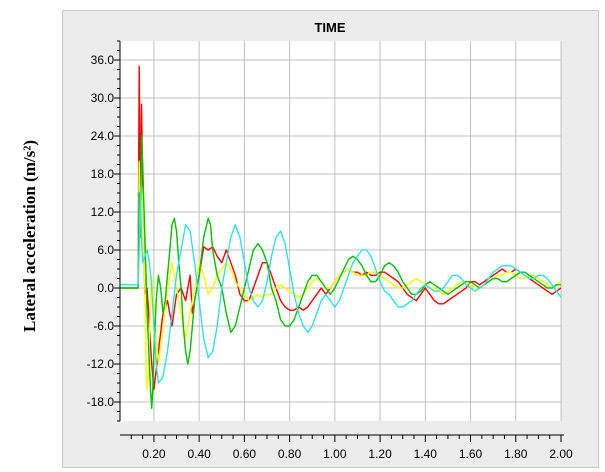 The width and height of the screenshot is (605, 472). I want to click on x-tick-label: 1.80, so click(516, 454).